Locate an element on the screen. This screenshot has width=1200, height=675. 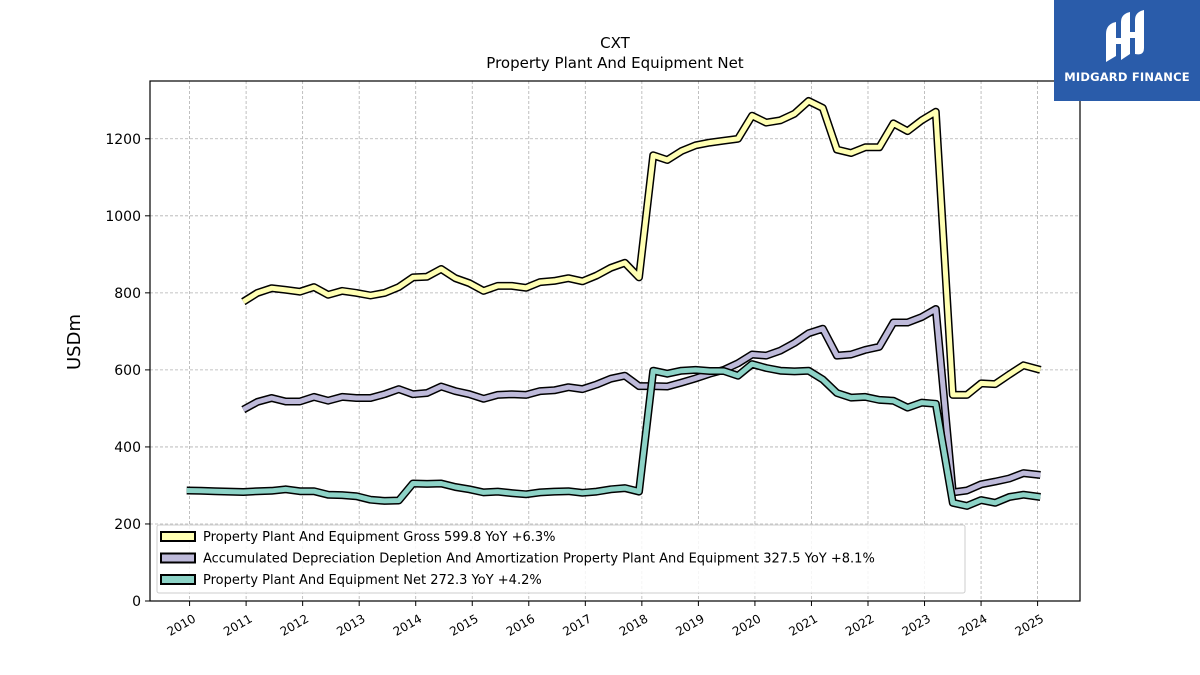
y-tick-label: 1200 is located at coordinates (123, 140).